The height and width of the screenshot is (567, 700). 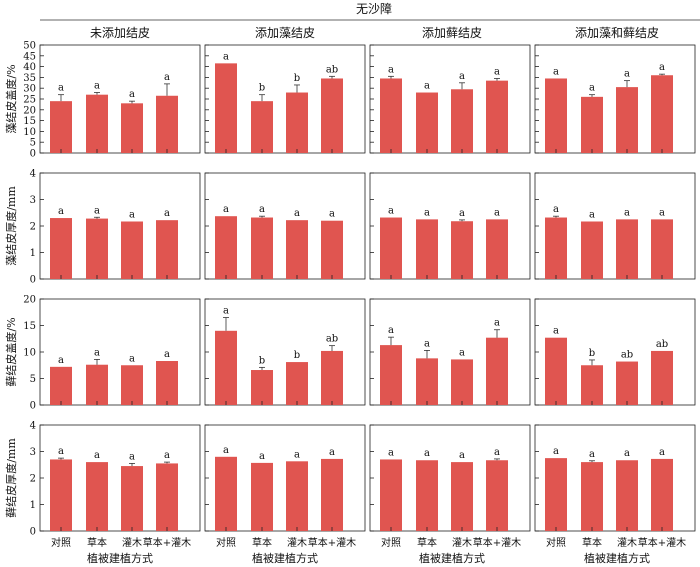 What do you see at coordinates (33, 143) in the screenshot?
I see `y-tick-label: 5` at bounding box center [33, 143].